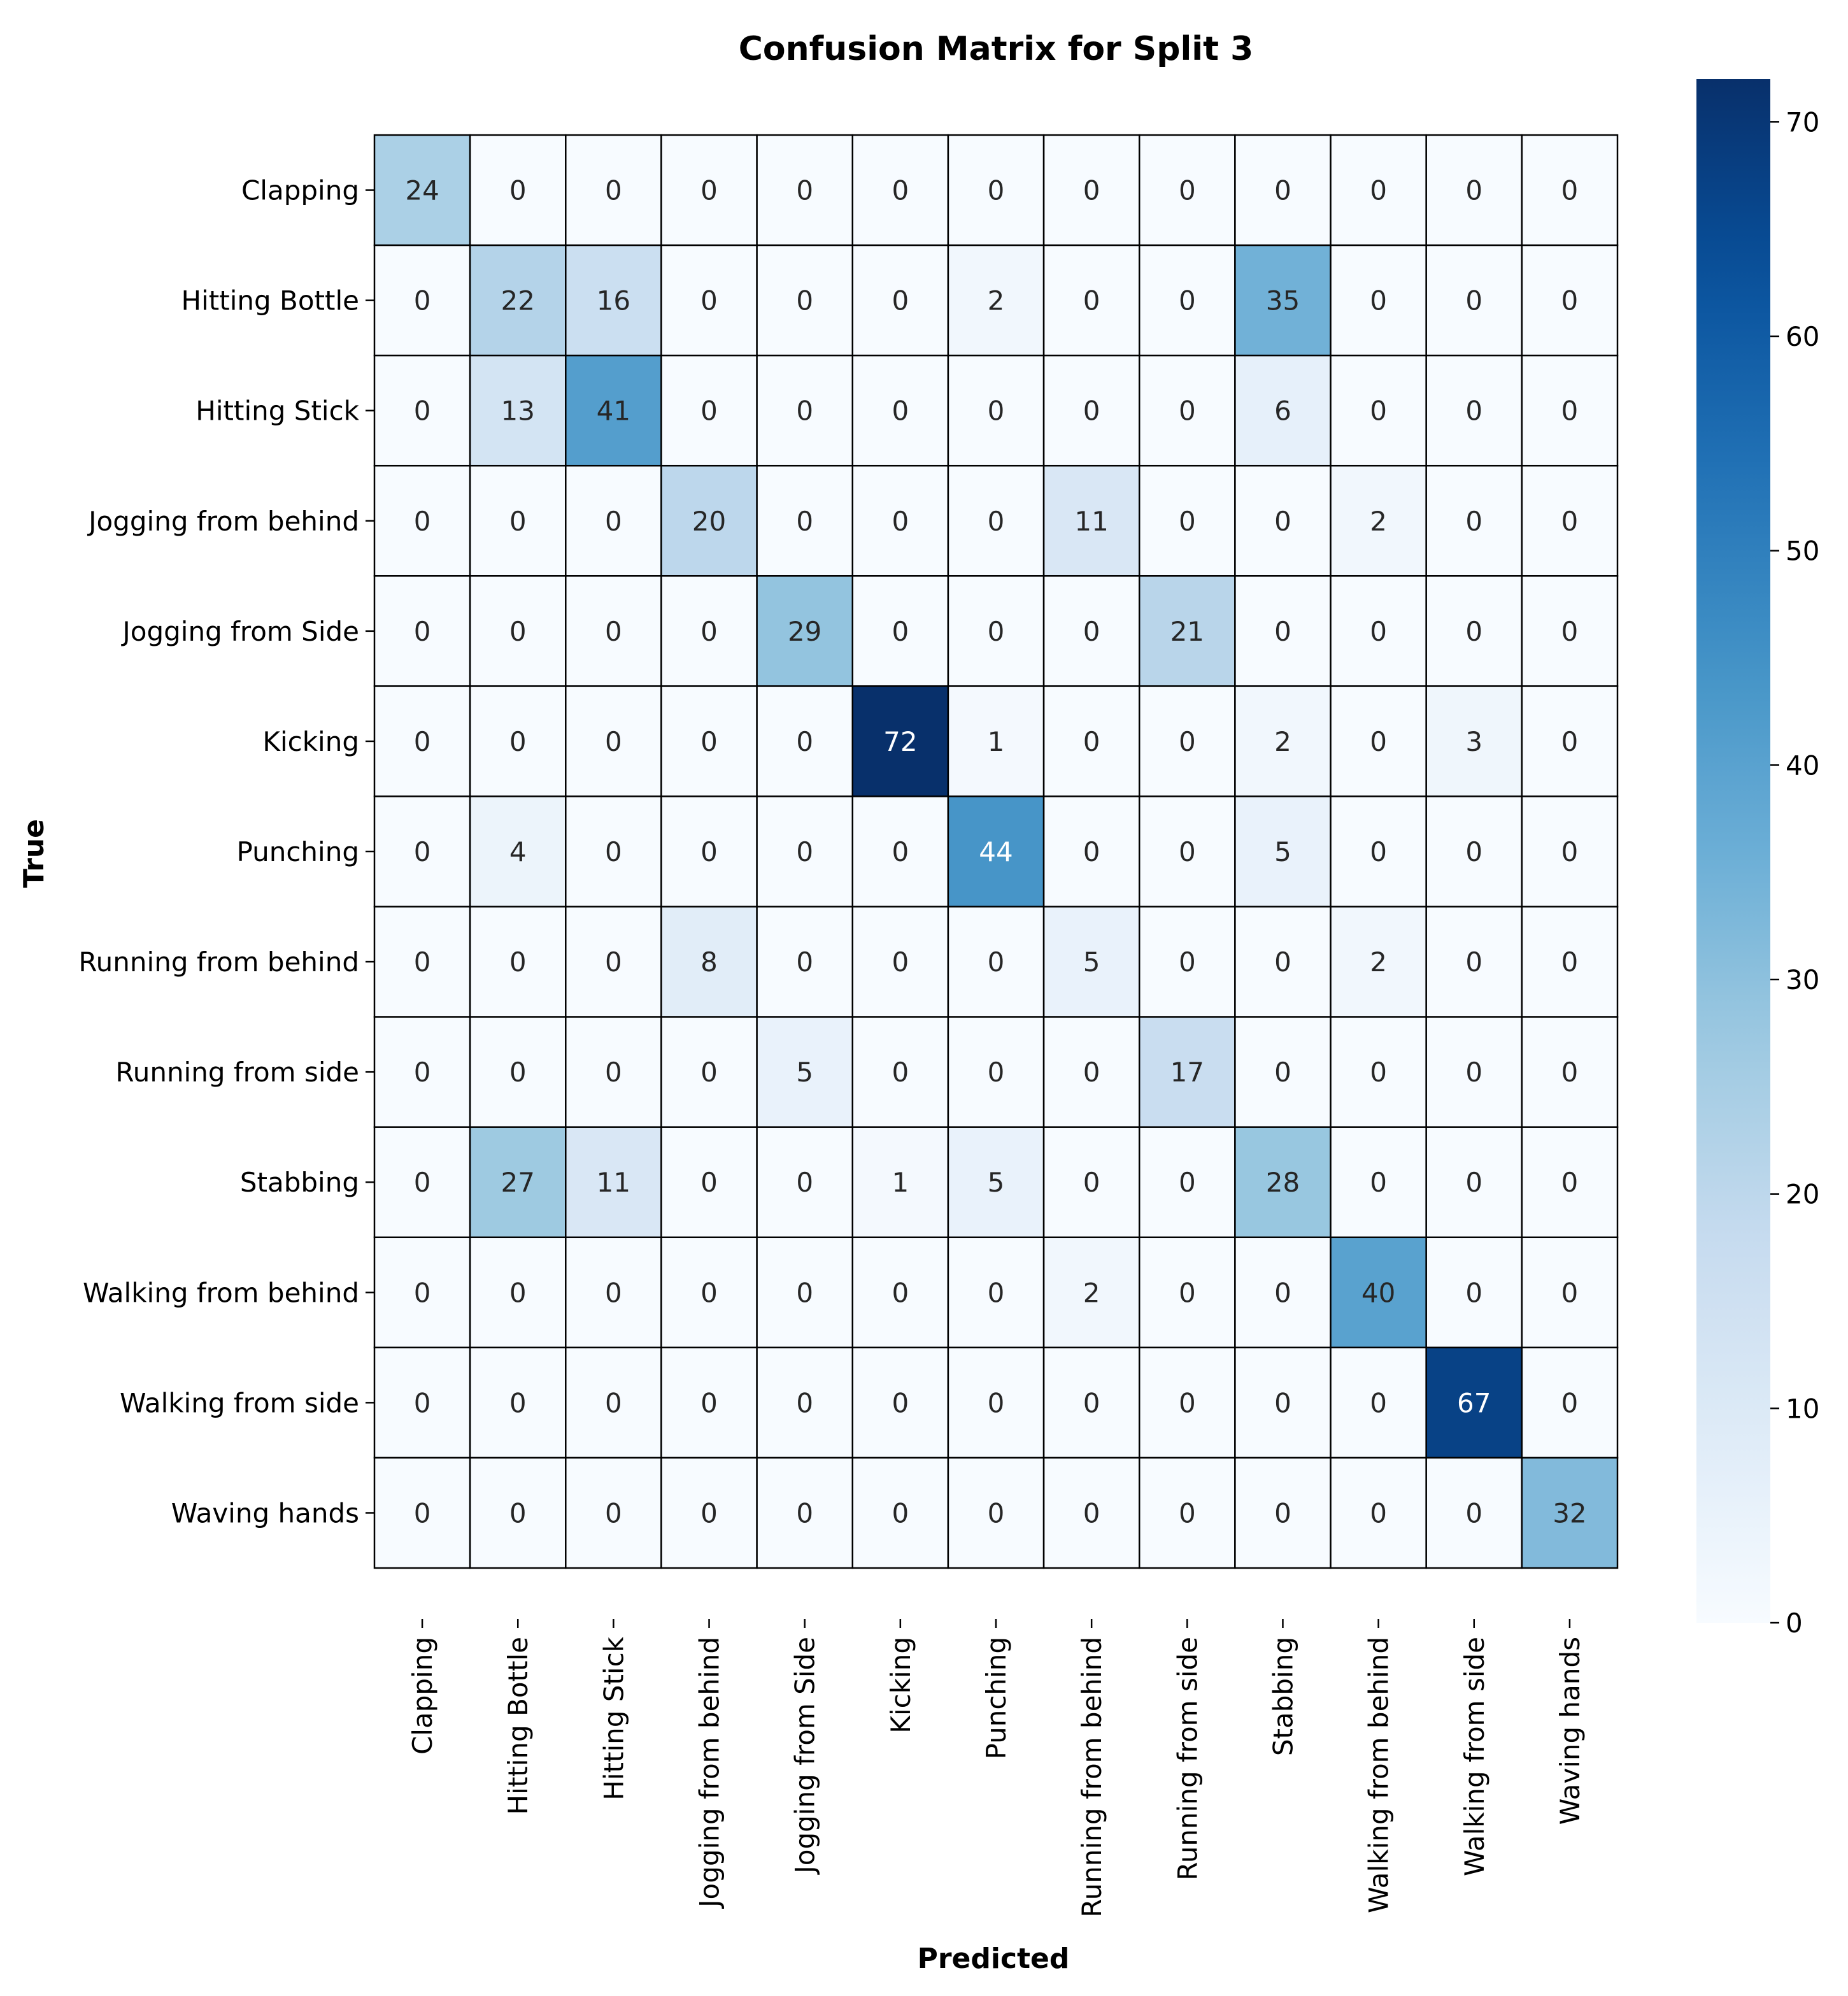 Image resolution: width=1848 pixels, height=1996 pixels. What do you see at coordinates (237, 1072) in the screenshot?
I see `y-tick-label: Running from side` at bounding box center [237, 1072].